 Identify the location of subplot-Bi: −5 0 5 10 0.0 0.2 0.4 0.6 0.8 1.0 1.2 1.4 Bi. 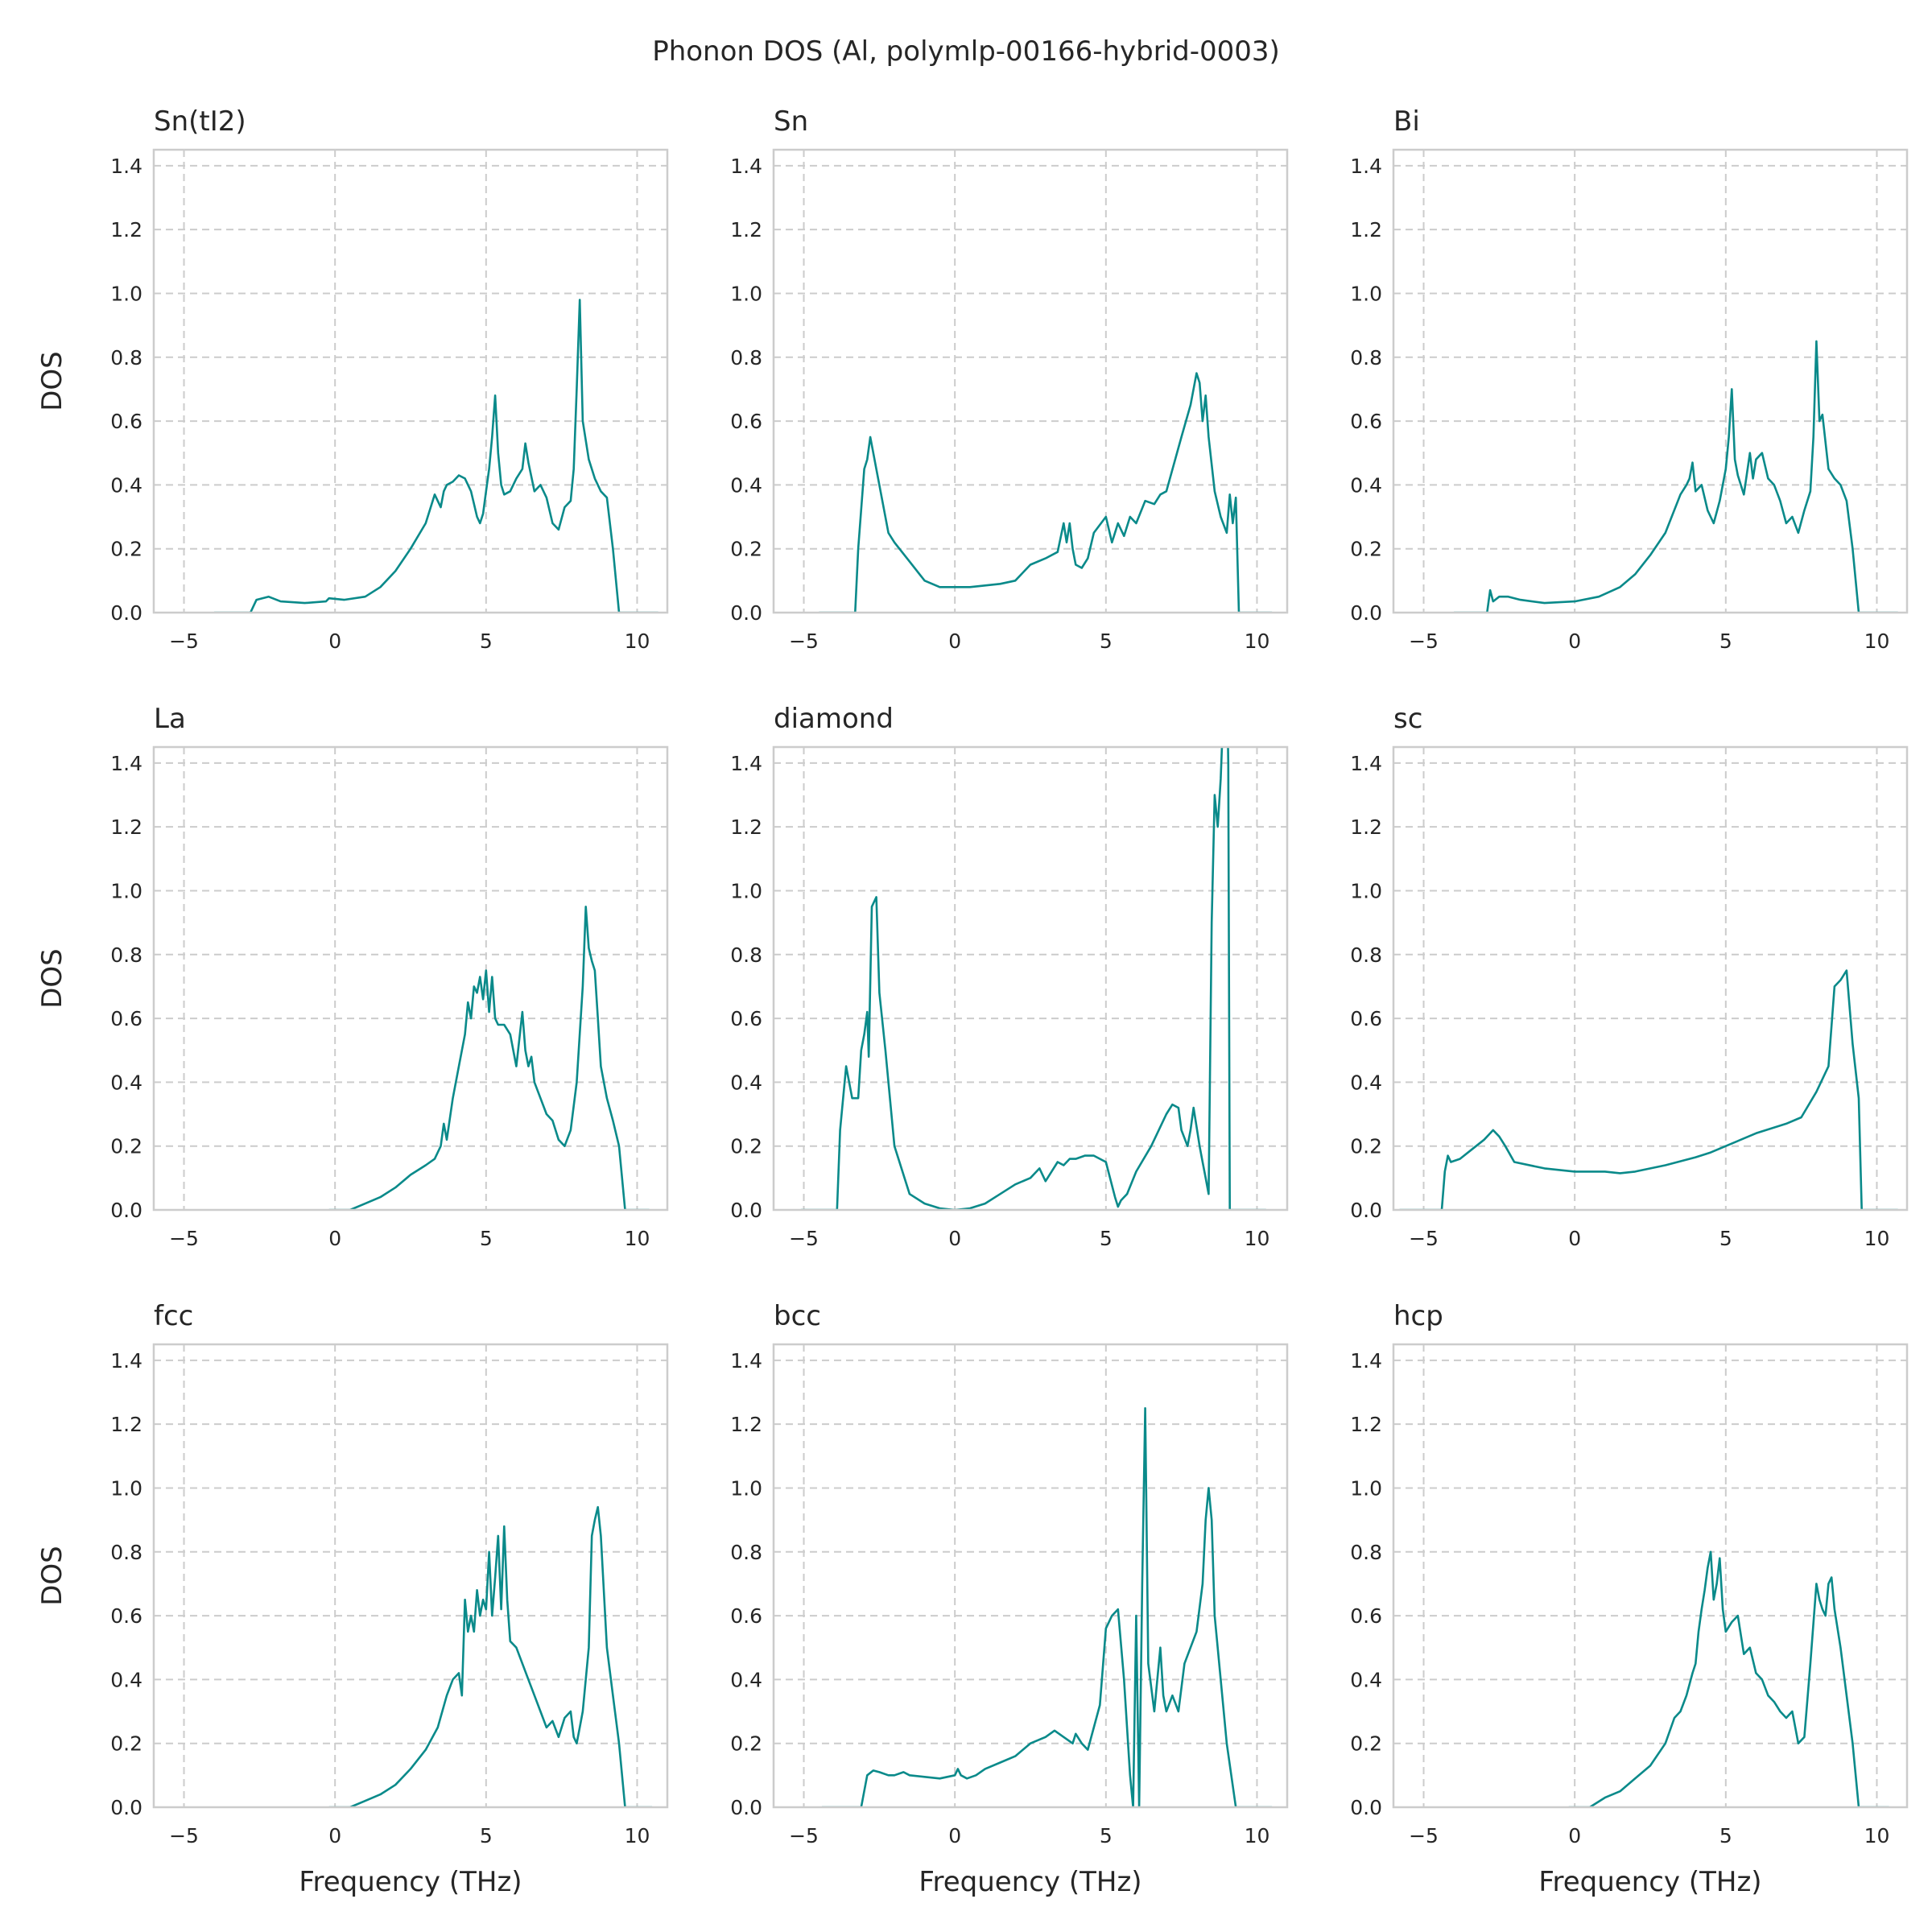
(1629, 379).